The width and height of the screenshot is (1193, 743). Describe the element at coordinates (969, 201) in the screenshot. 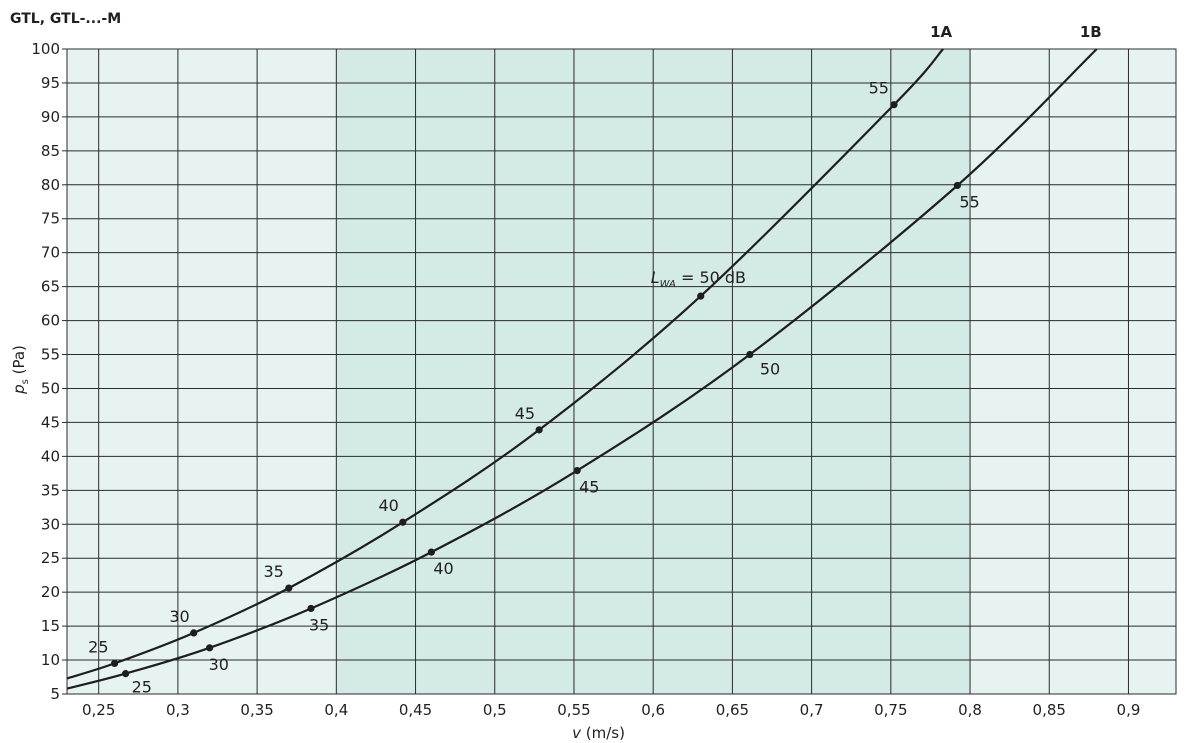

I see `point-label-1b-55: 55` at that location.